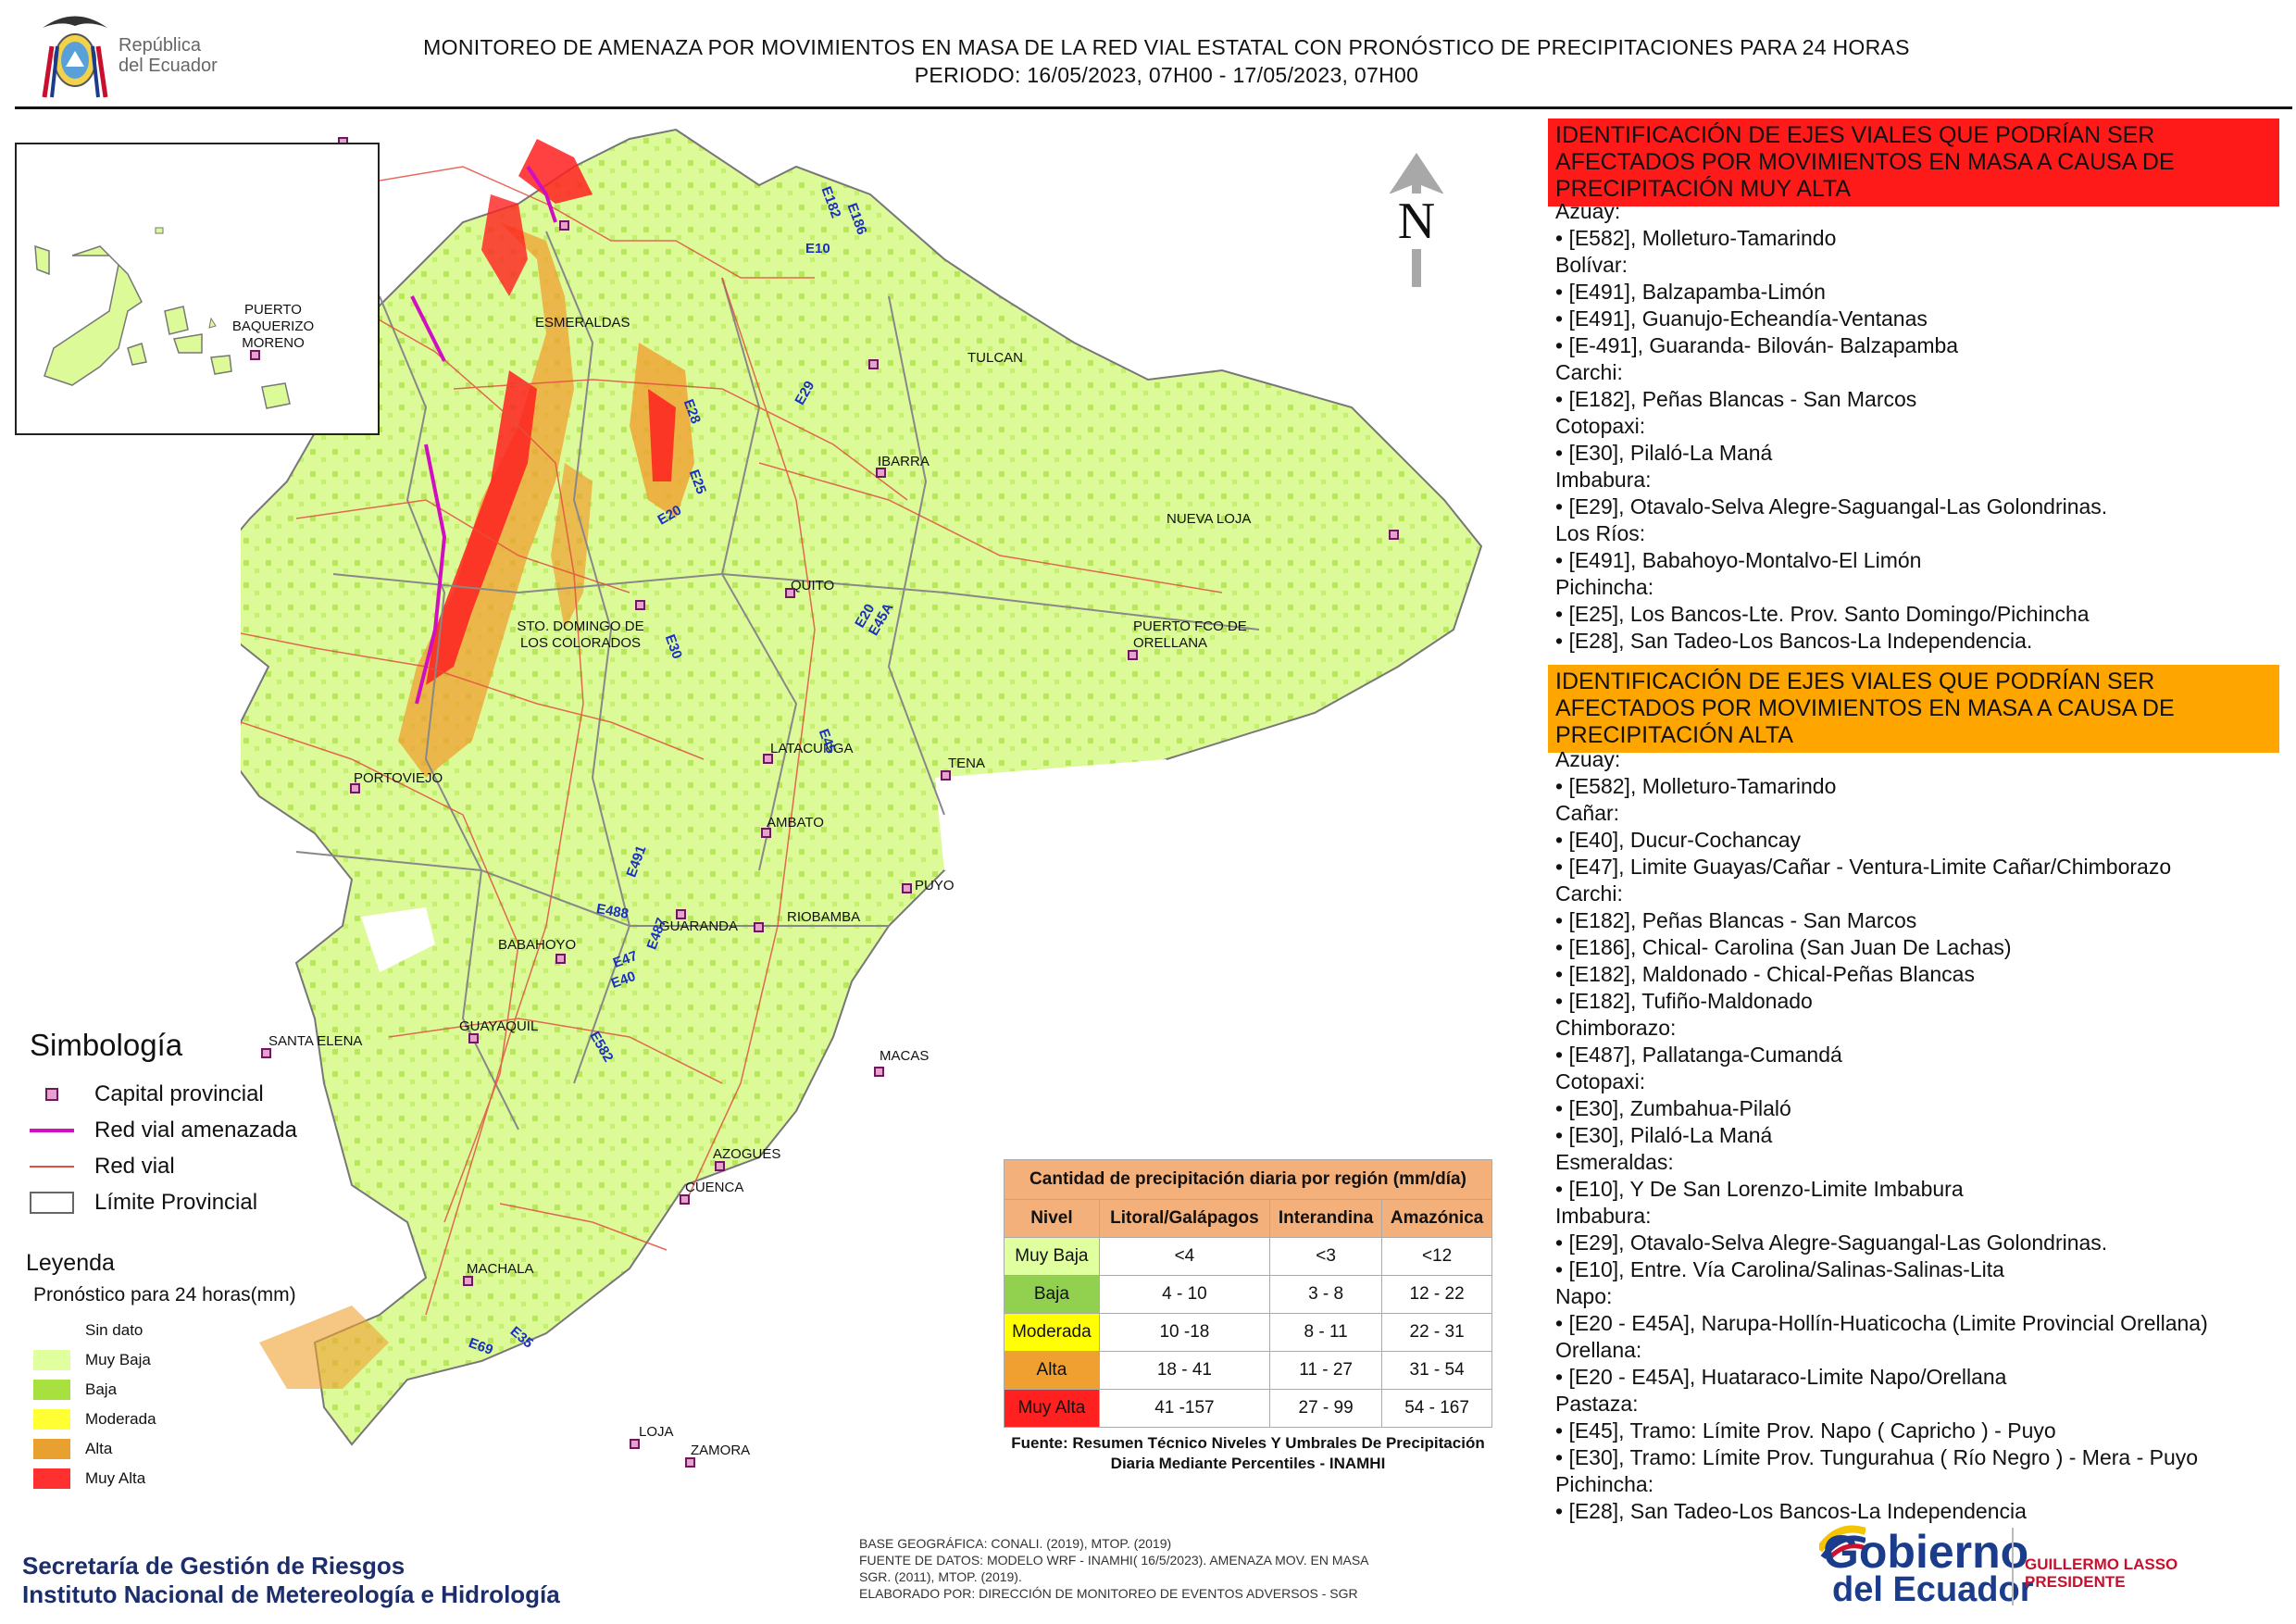 The height and width of the screenshot is (1624, 2296). Describe the element at coordinates (1614, 1162) in the screenshot. I see `road-list-item: Esmeraldas:` at that location.